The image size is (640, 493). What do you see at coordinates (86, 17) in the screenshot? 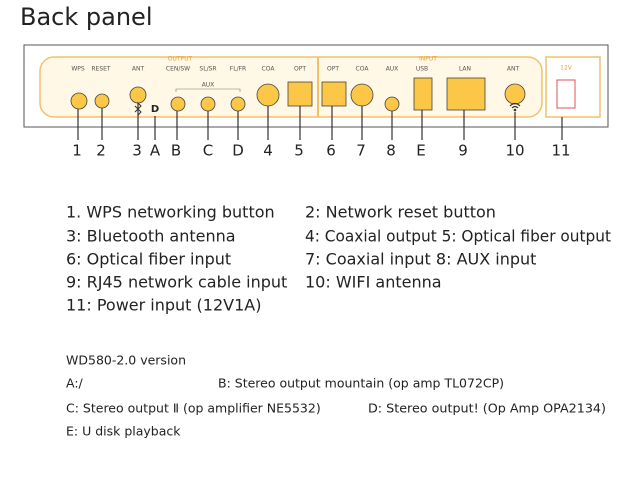
I see `title: Back panel` at bounding box center [86, 17].